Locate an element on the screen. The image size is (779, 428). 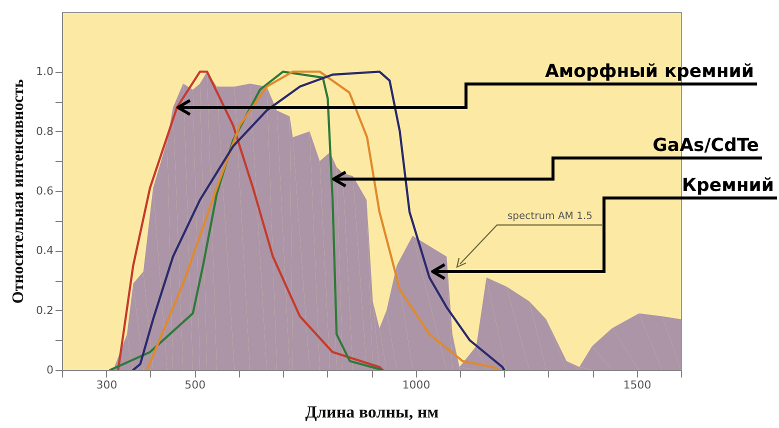
x-axis-title: Длина волны, нм is located at coordinates (372, 412).